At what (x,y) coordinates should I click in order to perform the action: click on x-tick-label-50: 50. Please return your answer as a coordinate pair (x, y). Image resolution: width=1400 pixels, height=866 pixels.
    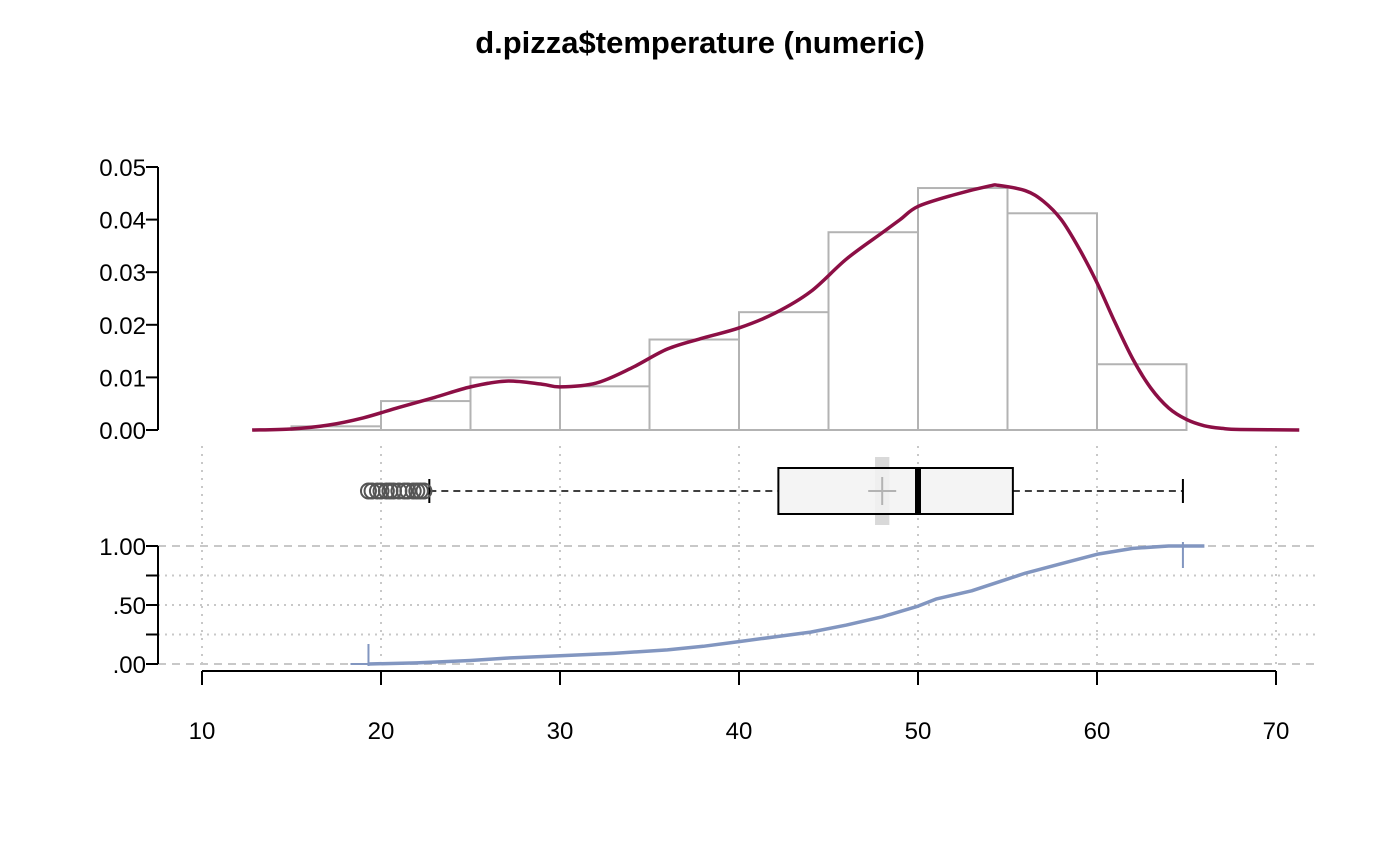
    Looking at the image, I should click on (918, 731).